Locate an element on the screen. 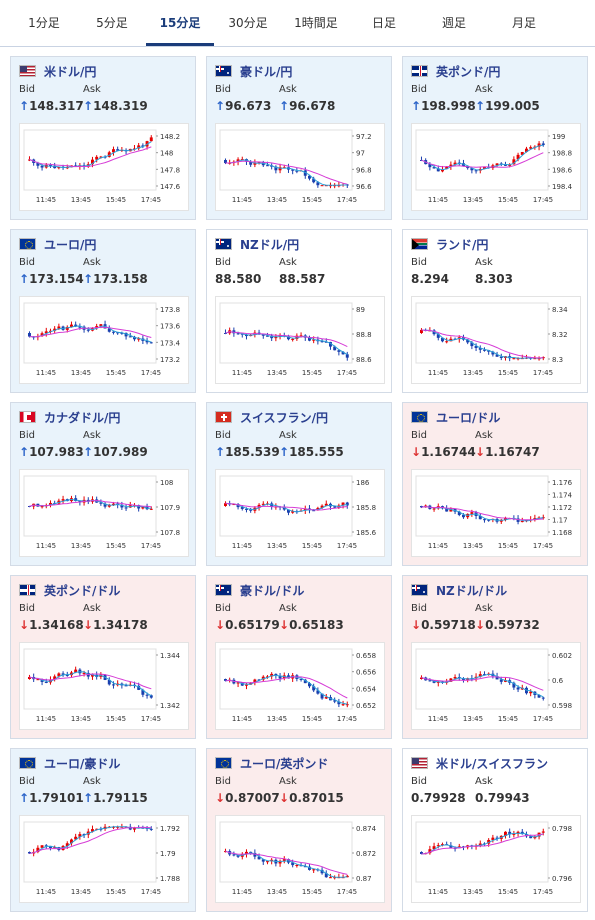 This screenshot has width=595, height=920. chart-panel: 0.602 0.6 0.598 11:45 13:45 15:45 17:45 is located at coordinates (496, 686).